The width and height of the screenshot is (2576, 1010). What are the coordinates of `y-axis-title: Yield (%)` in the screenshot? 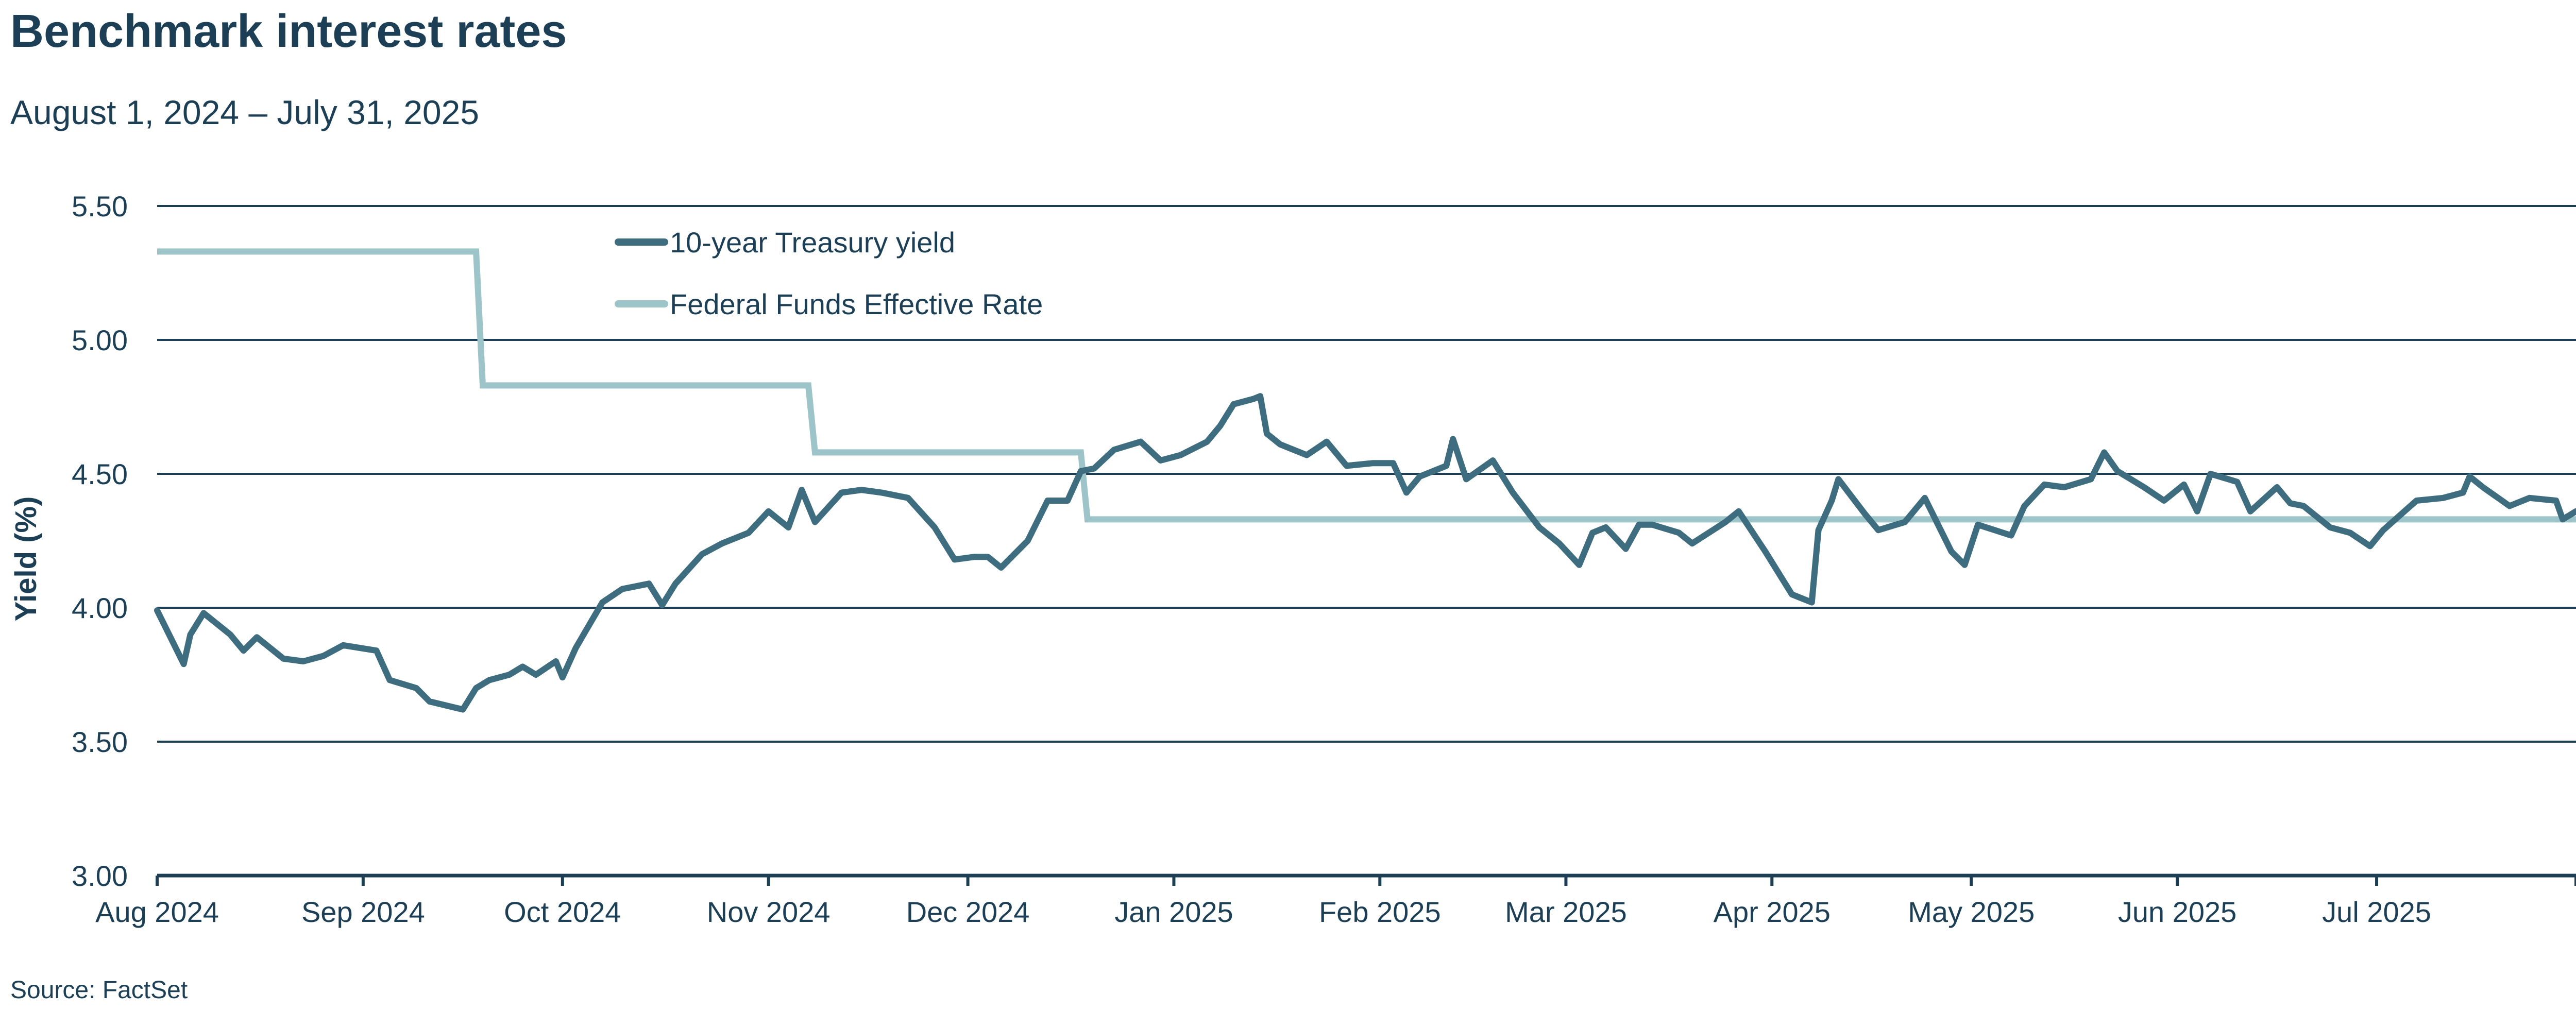 It's located at (26, 559).